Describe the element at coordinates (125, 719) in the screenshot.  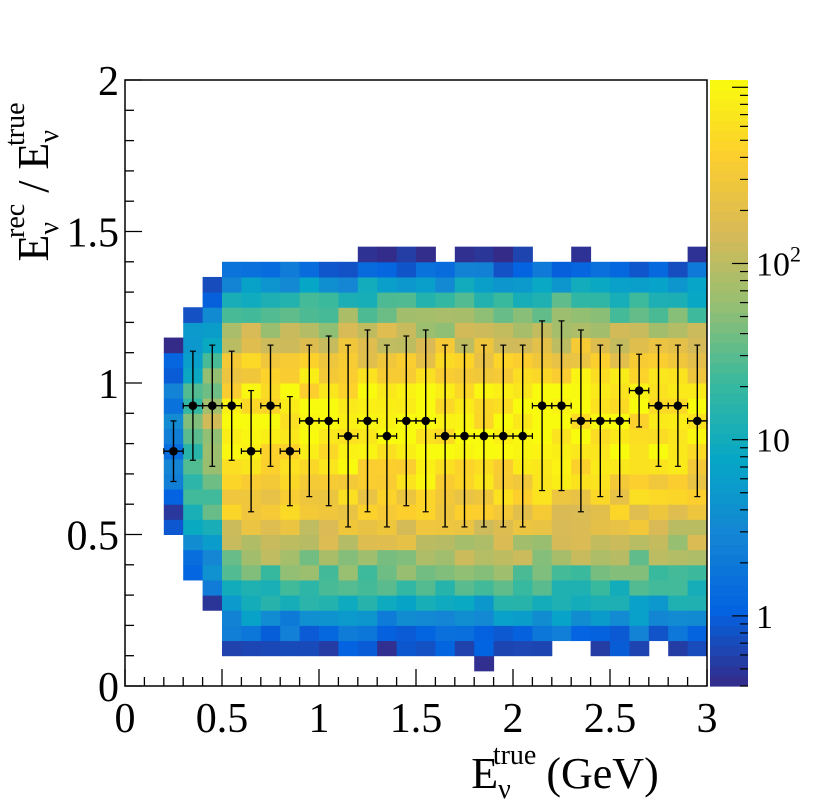
I see `x-tick-label: 0` at that location.